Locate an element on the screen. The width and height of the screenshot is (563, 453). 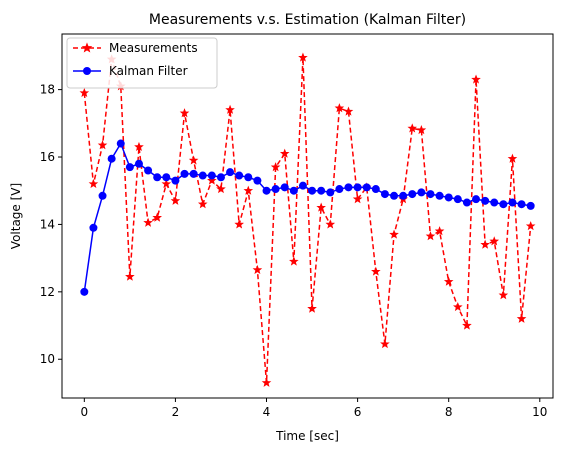
y-tick-label: 16 is located at coordinates (47, 157).